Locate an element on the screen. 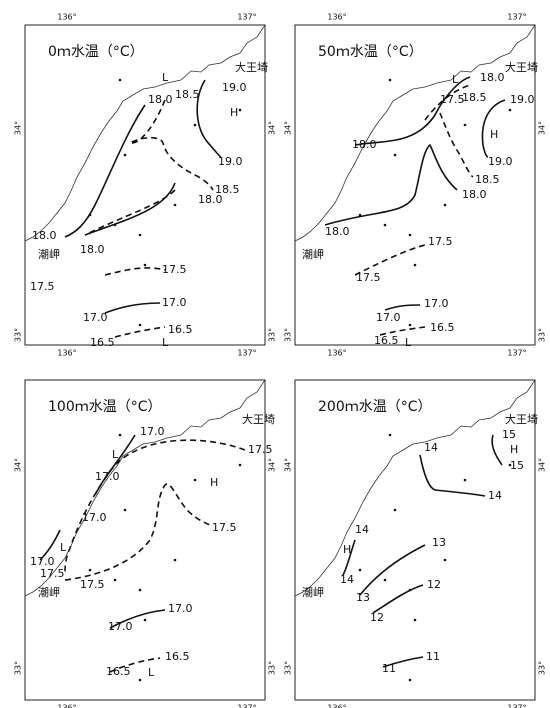 The width and height of the screenshot is (550, 708). panel-title: 0ｍ水温（°C） is located at coordinates (96, 52).